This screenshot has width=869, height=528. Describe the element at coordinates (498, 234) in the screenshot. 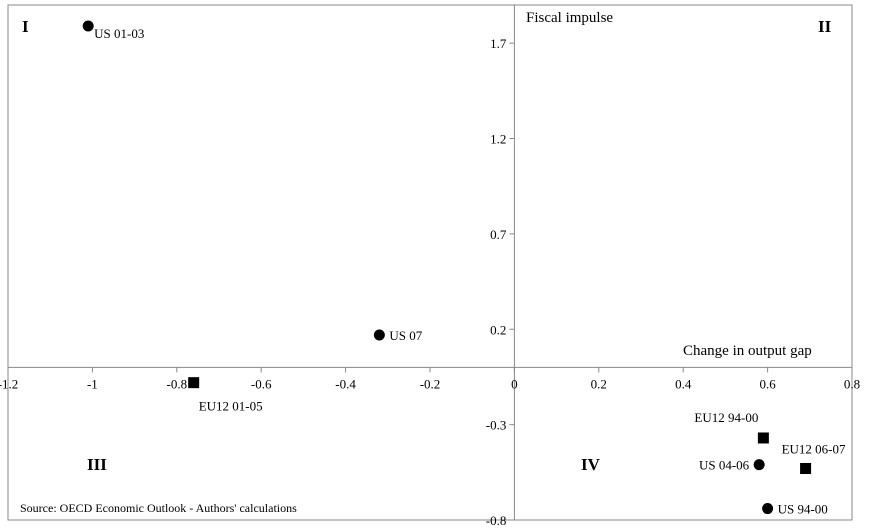

I see `y-tick-label: 0.7` at that location.